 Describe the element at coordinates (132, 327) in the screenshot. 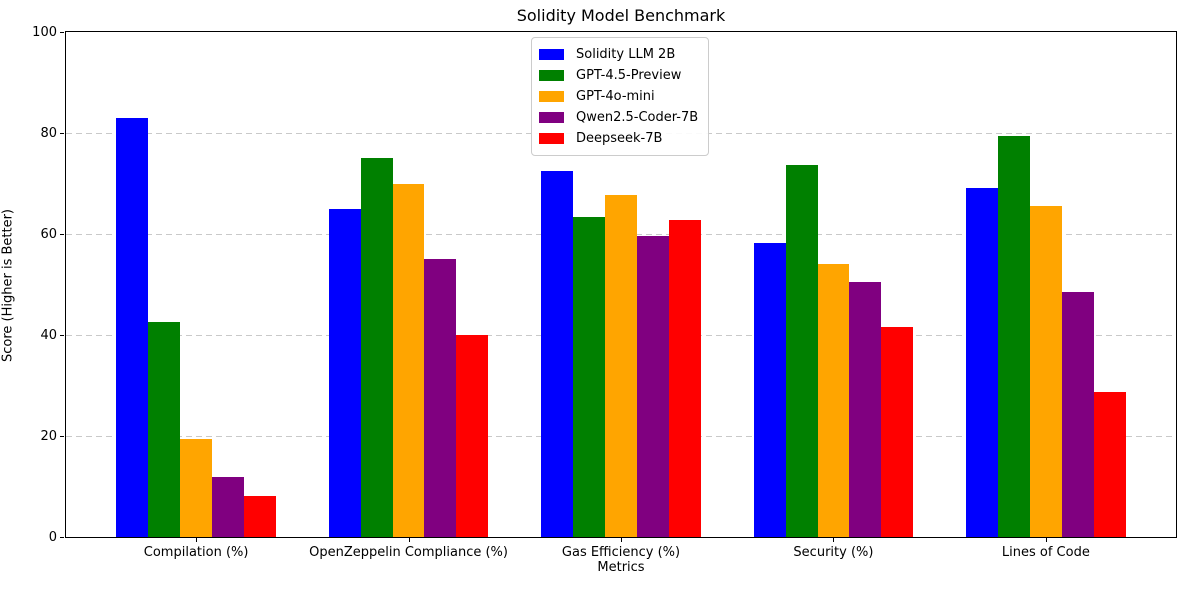

I see `bar-solidity-llm-2b-cat0` at that location.